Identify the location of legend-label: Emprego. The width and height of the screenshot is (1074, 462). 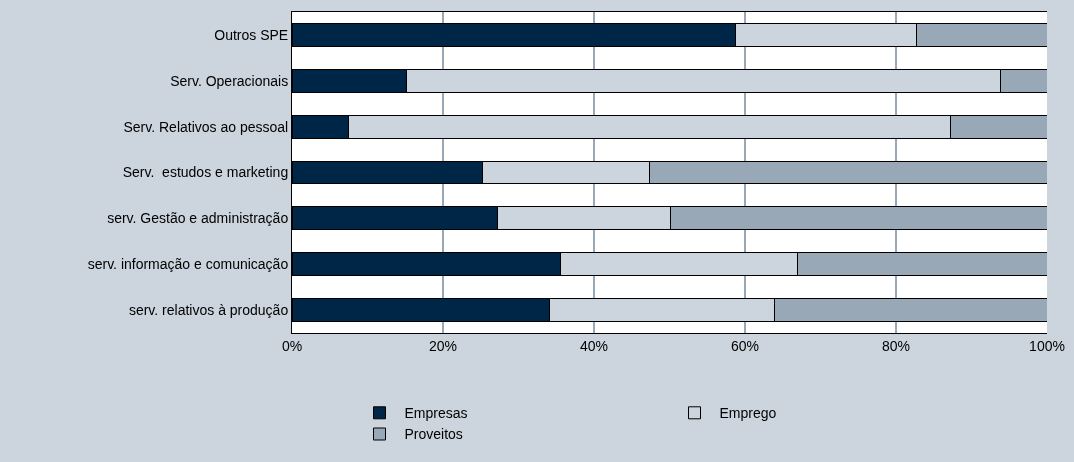
(748, 413).